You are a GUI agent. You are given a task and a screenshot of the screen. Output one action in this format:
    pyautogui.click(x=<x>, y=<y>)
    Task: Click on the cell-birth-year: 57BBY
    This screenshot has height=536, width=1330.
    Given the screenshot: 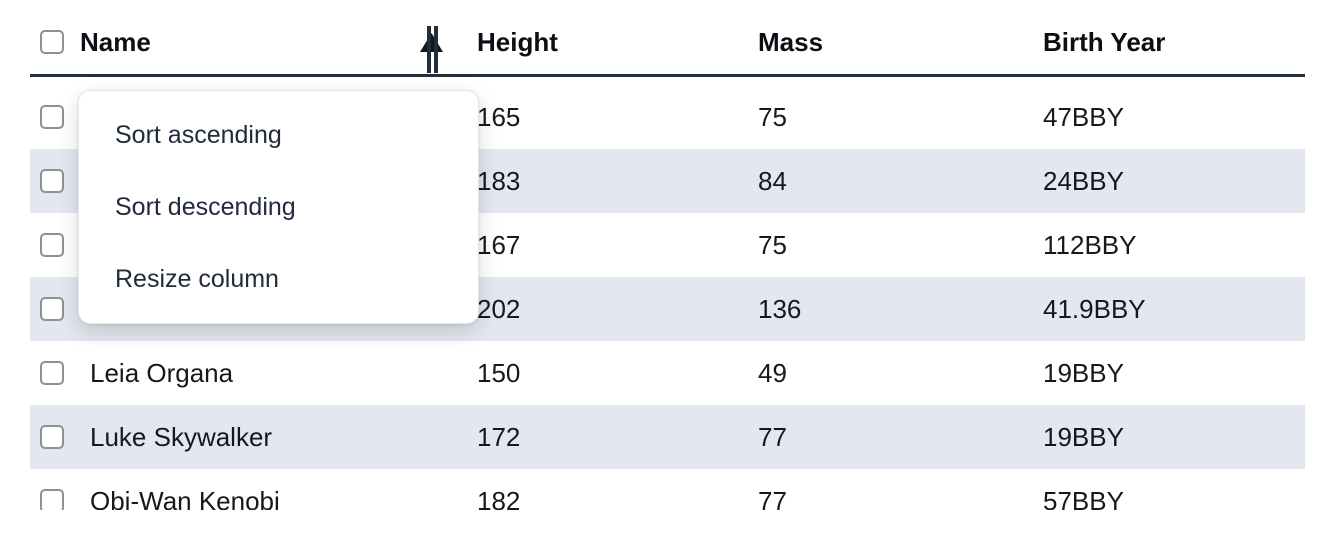 What is the action you would take?
    pyautogui.click(x=1083, y=498)
    